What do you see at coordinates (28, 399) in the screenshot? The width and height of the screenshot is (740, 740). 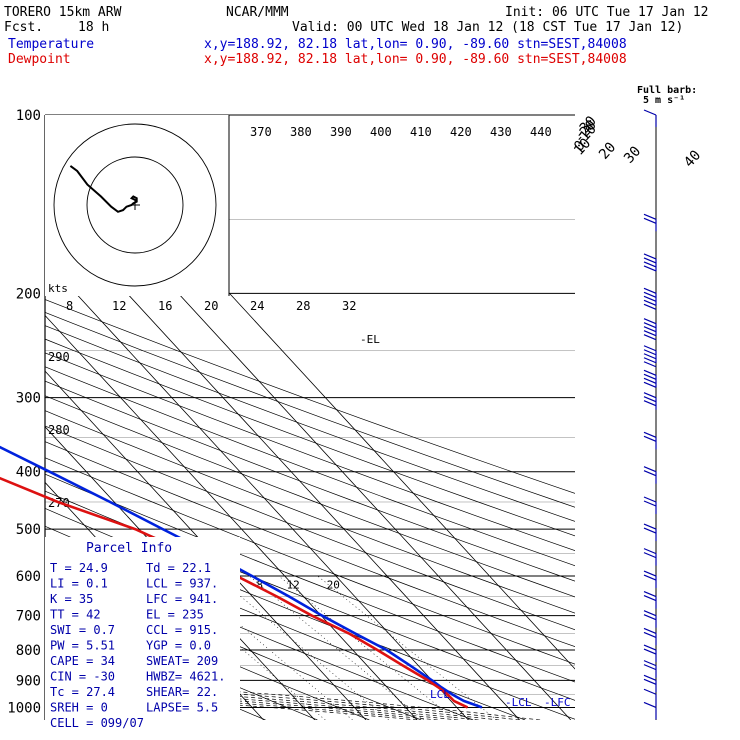 I see `isobar-label: 300` at bounding box center [28, 399].